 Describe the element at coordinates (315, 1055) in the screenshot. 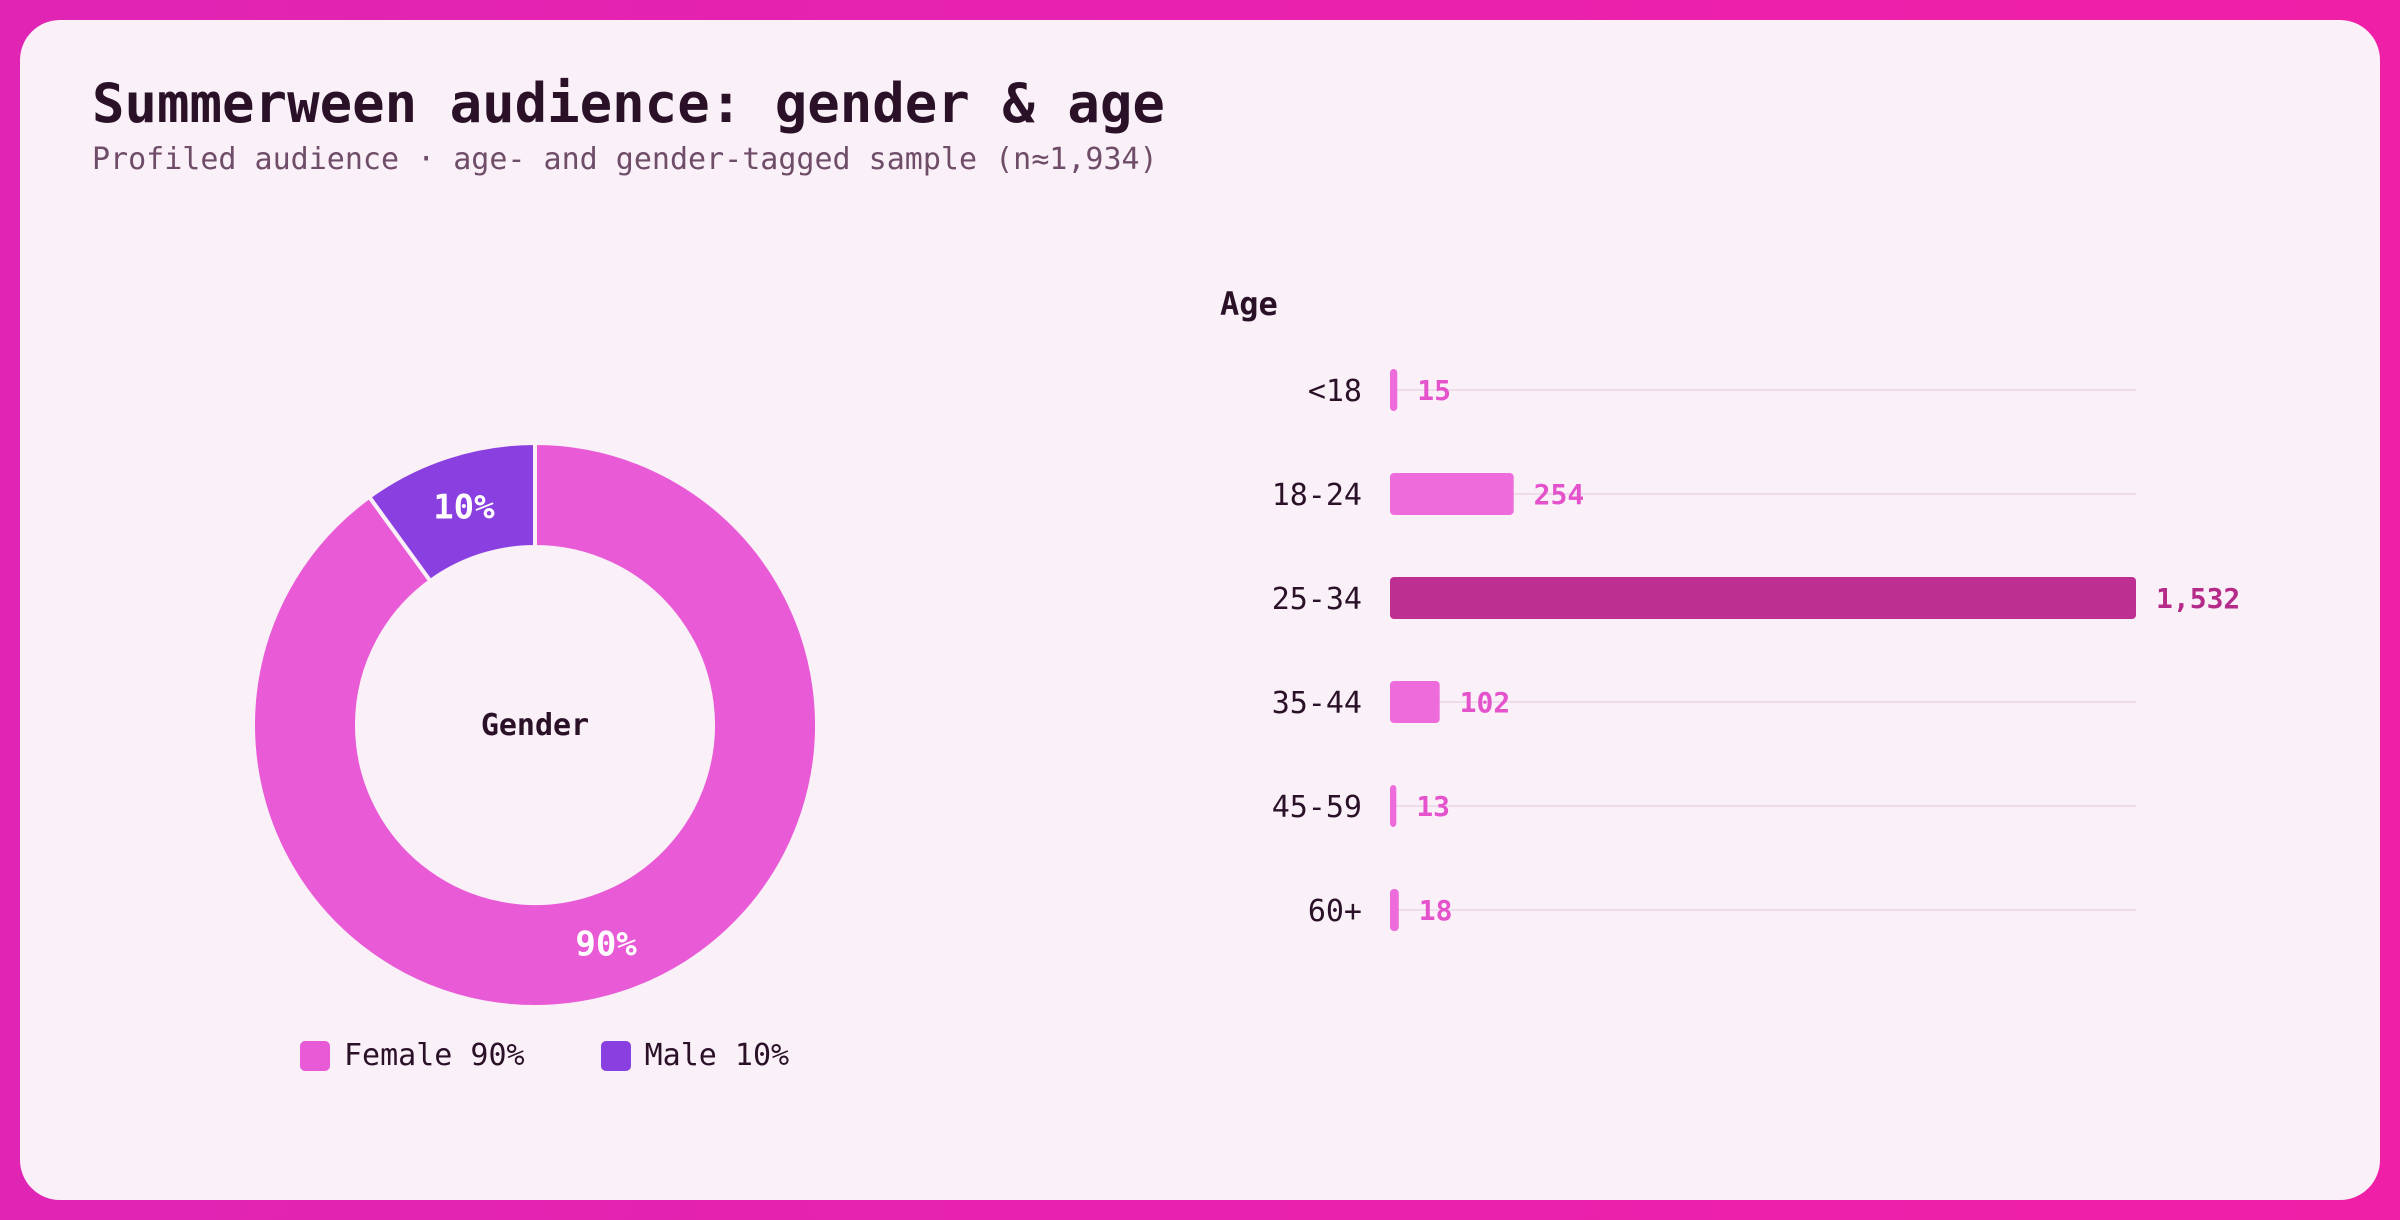

I see `legend-swatch-female` at that location.